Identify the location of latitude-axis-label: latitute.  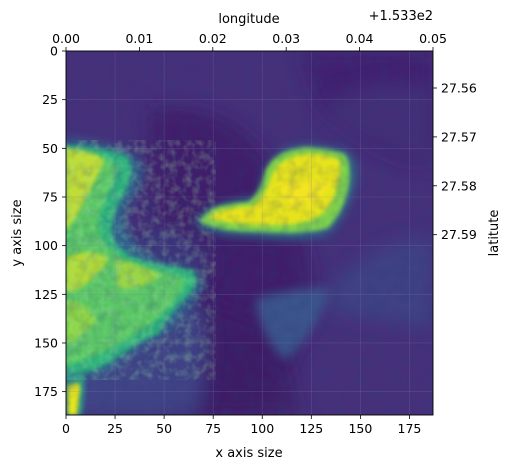
(494, 233).